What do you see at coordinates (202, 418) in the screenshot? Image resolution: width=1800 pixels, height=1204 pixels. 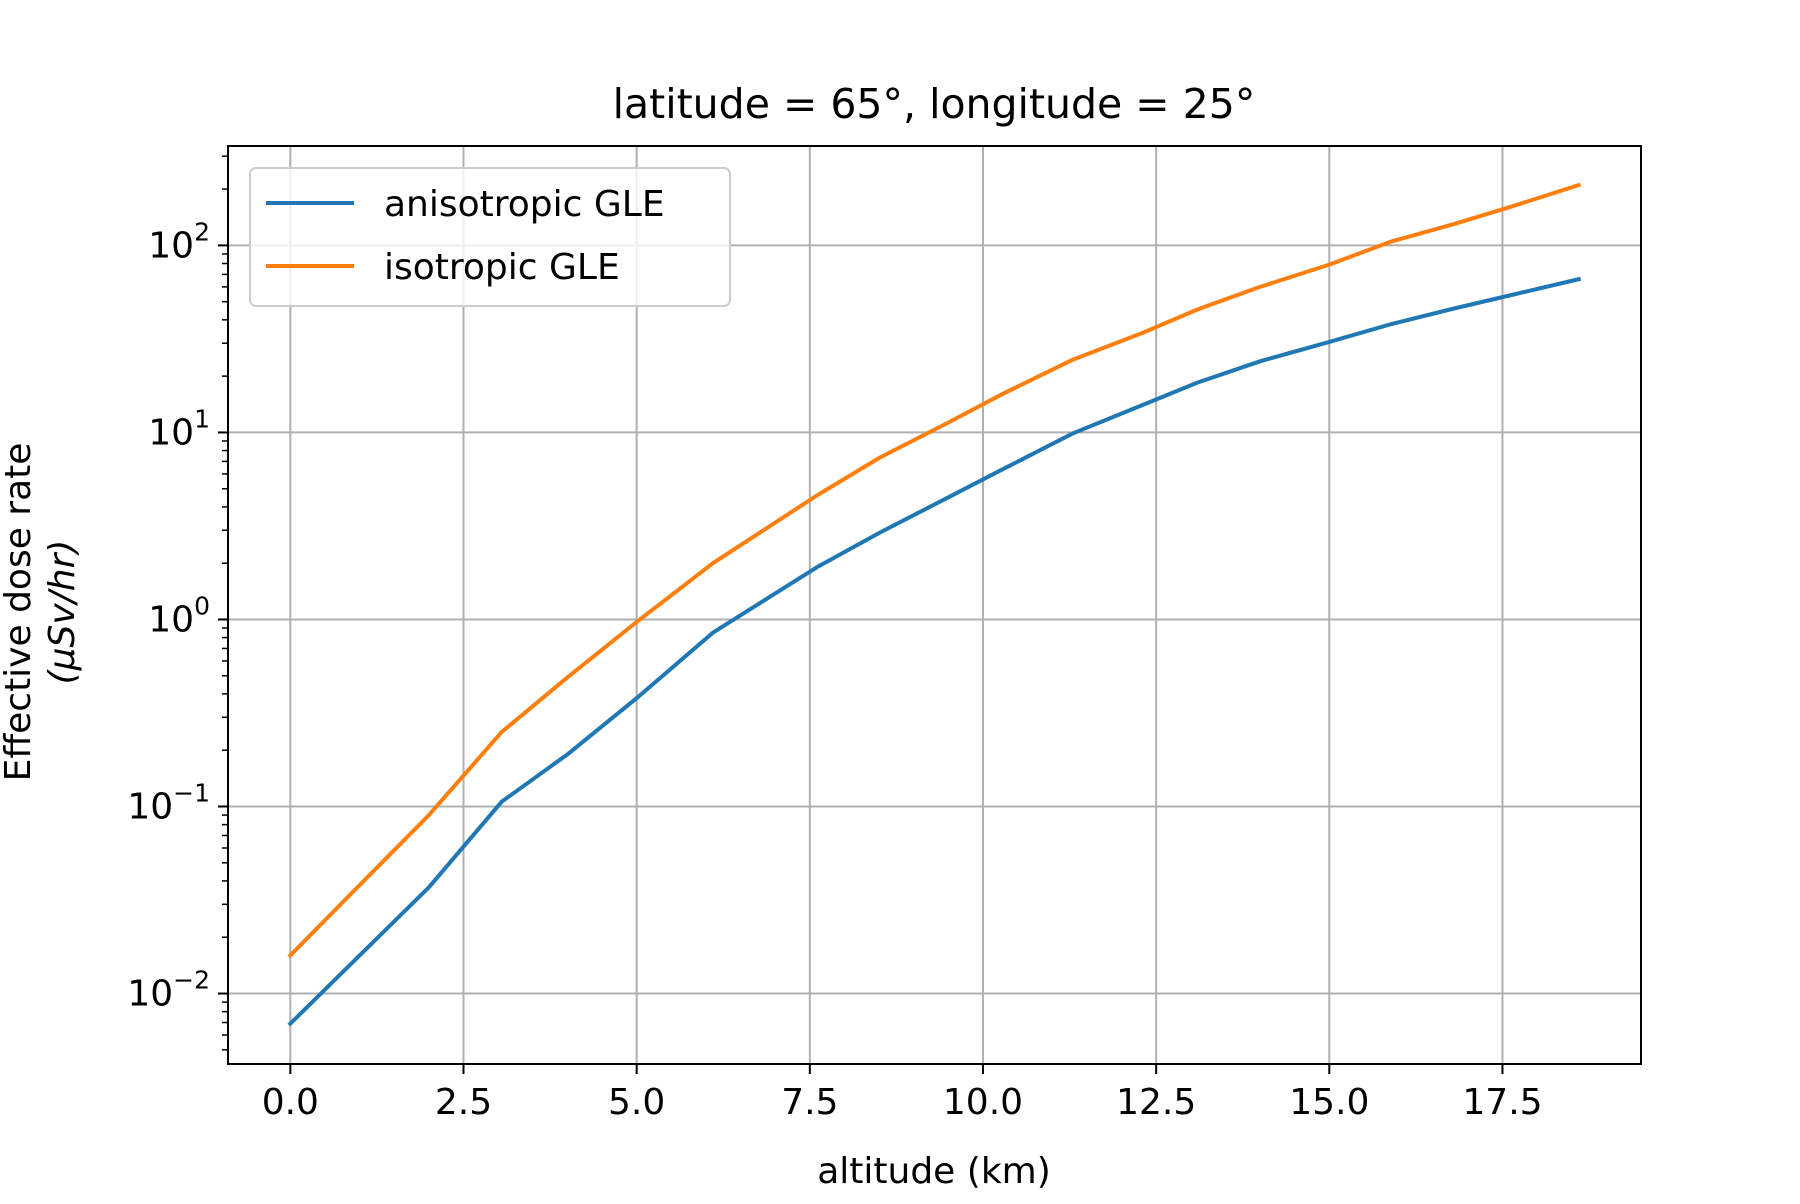 I see `y-tick-exponent: 1` at bounding box center [202, 418].